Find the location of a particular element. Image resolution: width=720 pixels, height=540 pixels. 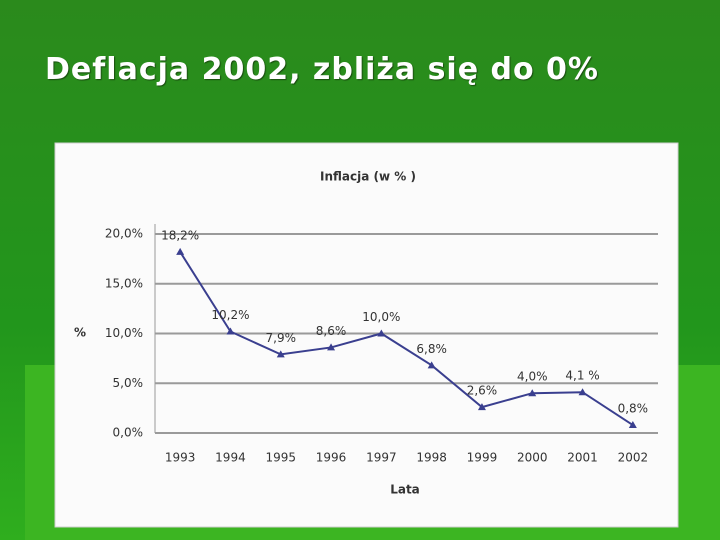

slide-title: Deflacja 2002, zbliża się do 0% is located at coordinates (322, 69).